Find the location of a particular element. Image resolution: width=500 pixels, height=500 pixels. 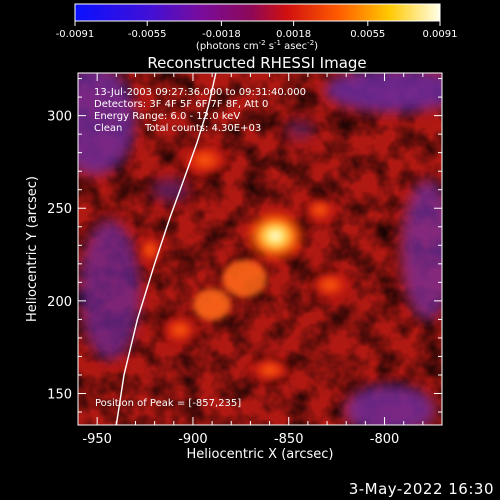

x-tick-label: -900 is located at coordinates (193, 439).